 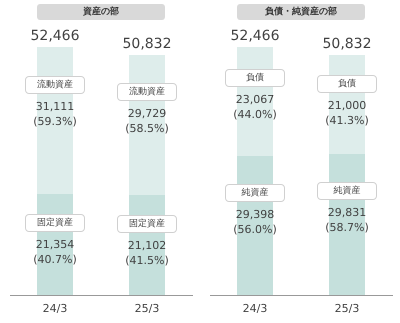 I want to click on text: 純資産, so click(x=347, y=191).